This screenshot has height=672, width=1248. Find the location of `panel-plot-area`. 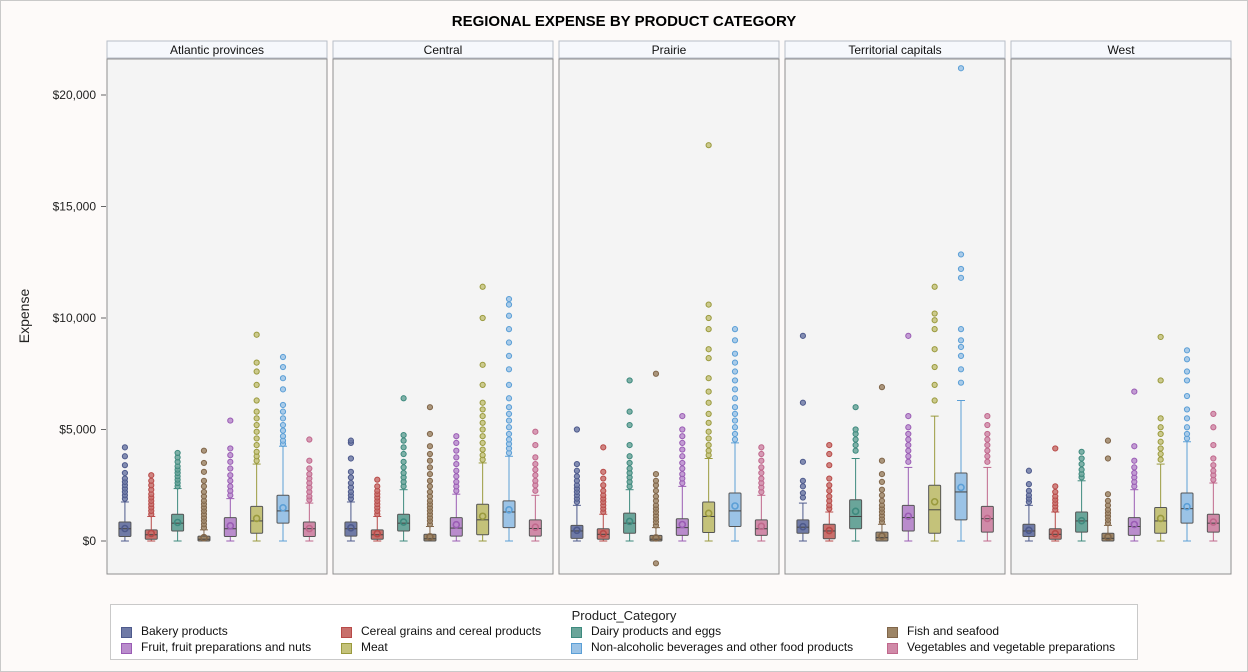

panel-plot-area is located at coordinates (669, 316).